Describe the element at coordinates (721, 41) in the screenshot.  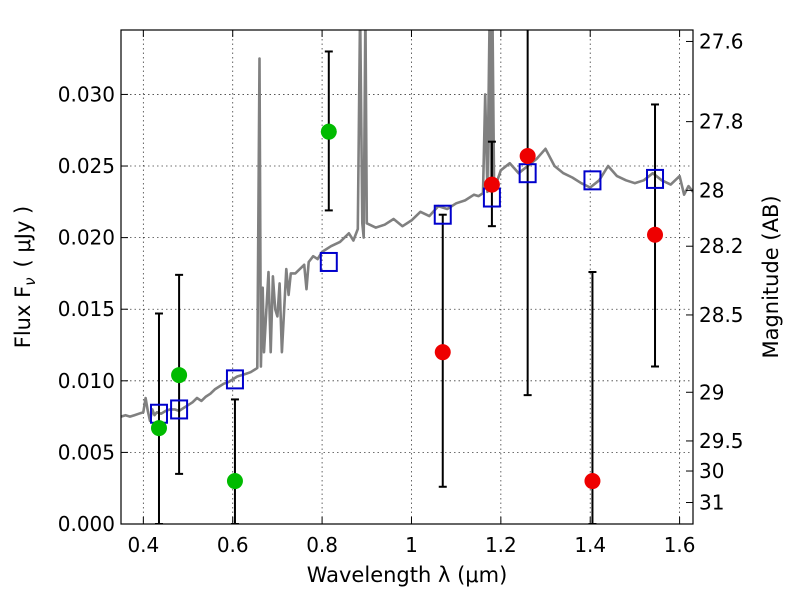
I see `y2-tick-label: 27.6` at that location.